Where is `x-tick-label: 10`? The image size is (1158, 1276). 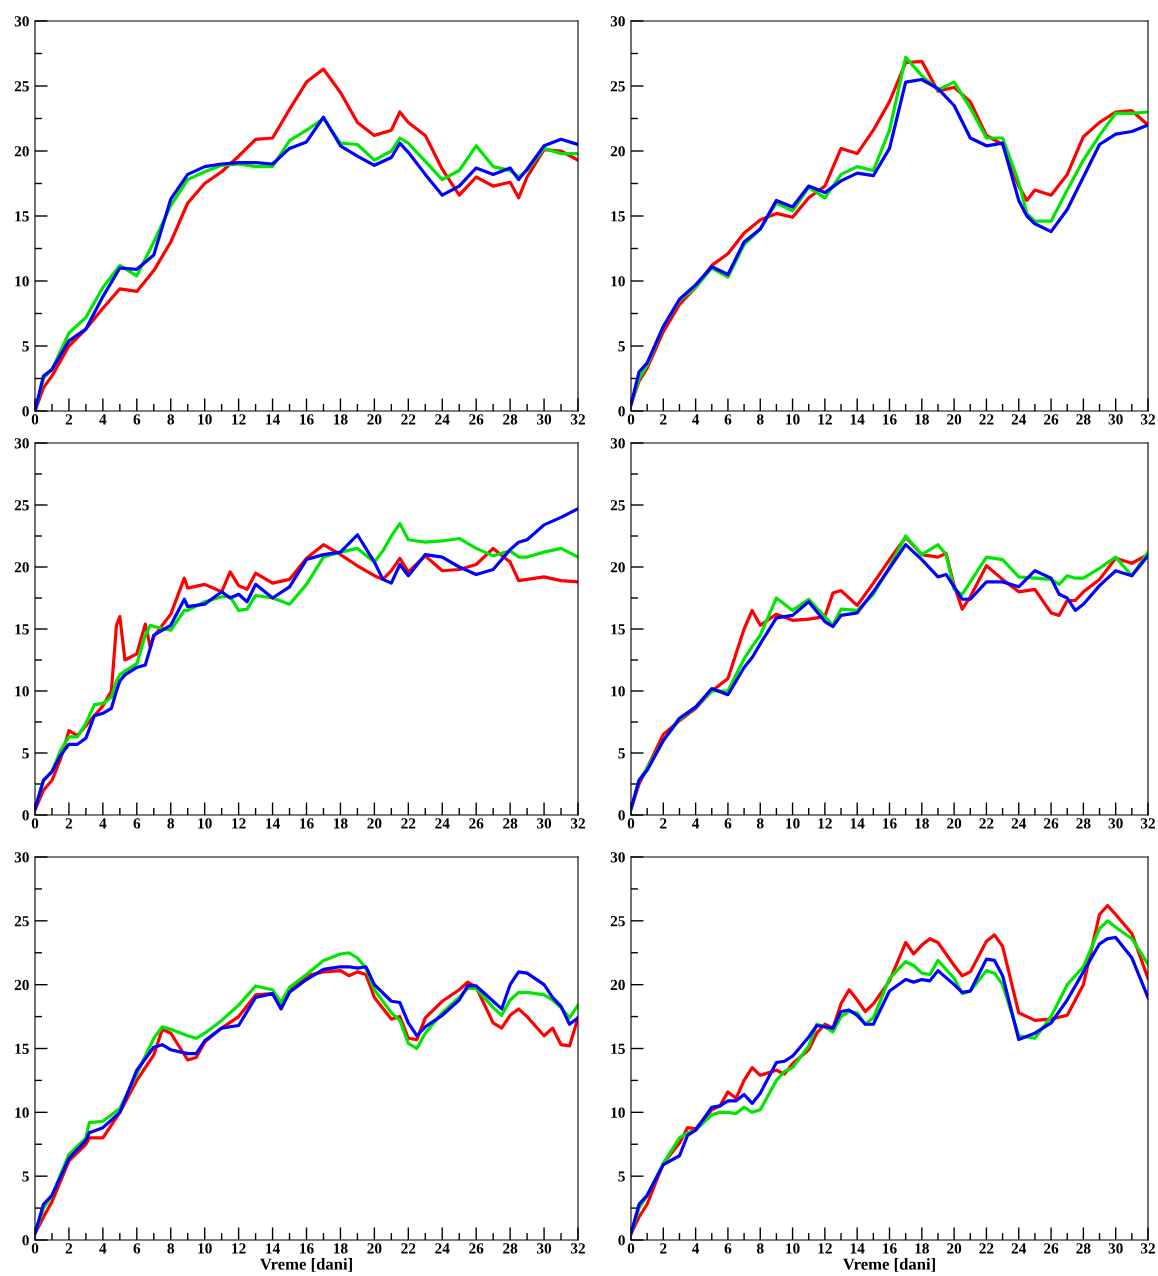 x-tick-label: 10 is located at coordinates (793, 1248).